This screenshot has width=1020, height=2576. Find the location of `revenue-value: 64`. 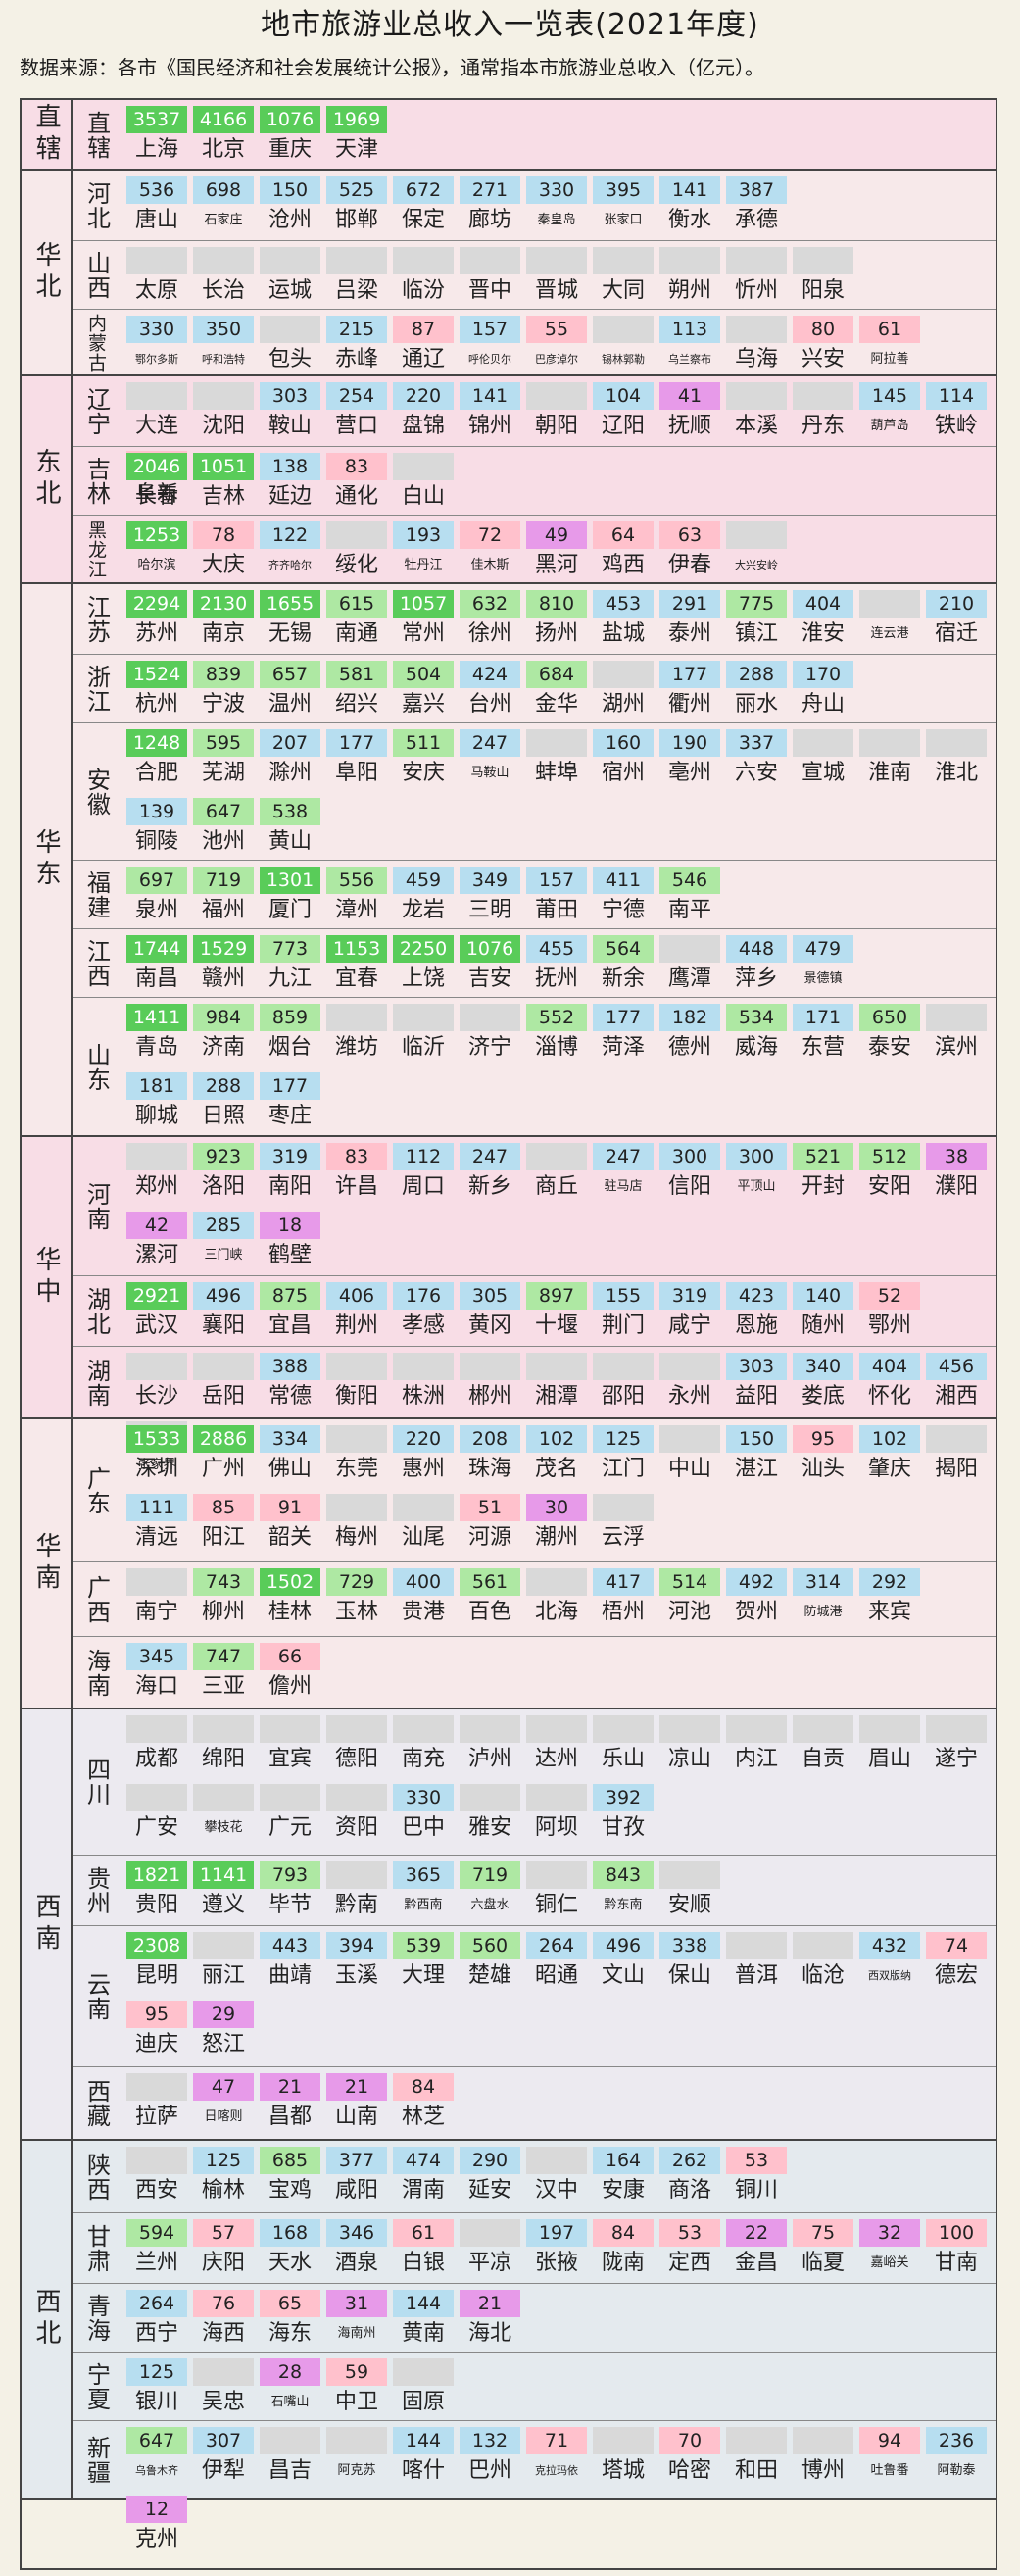

revenue-value: 64 is located at coordinates (623, 535).